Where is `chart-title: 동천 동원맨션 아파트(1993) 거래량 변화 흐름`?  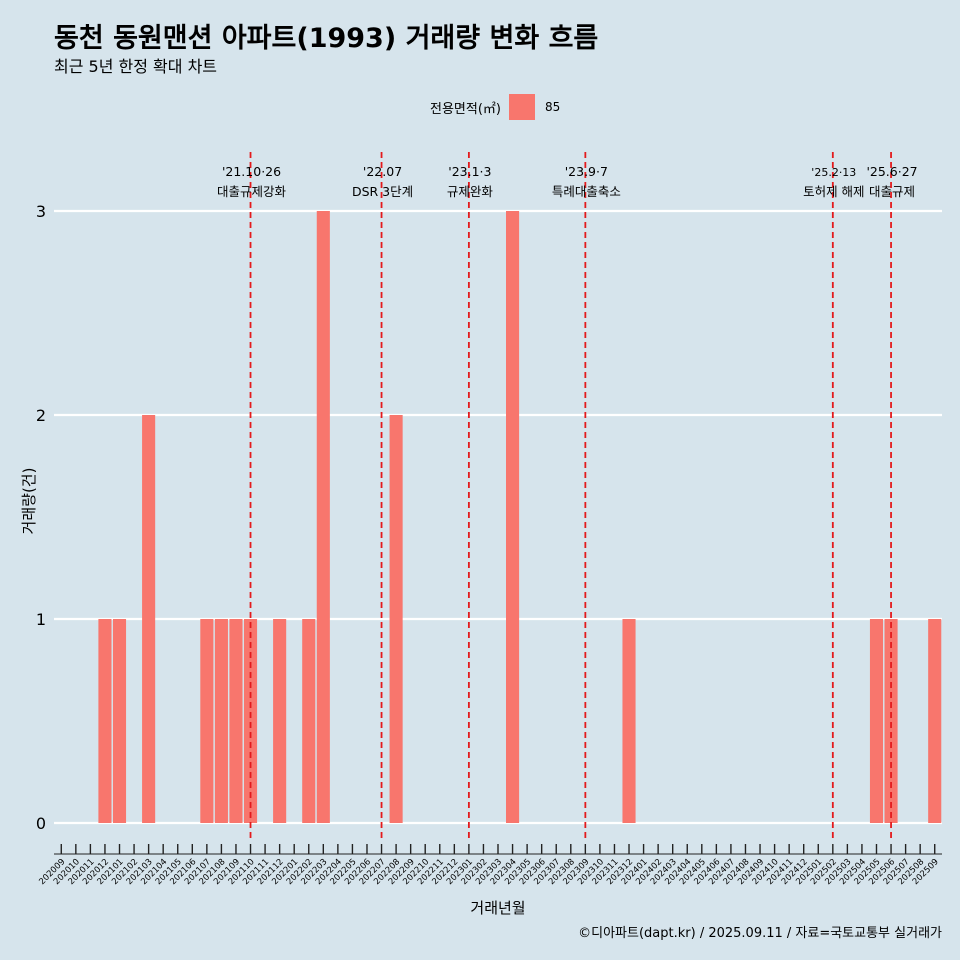 chart-title: 동천 동원맨션 아파트(1993) 거래량 변화 흐름 is located at coordinates (326, 38).